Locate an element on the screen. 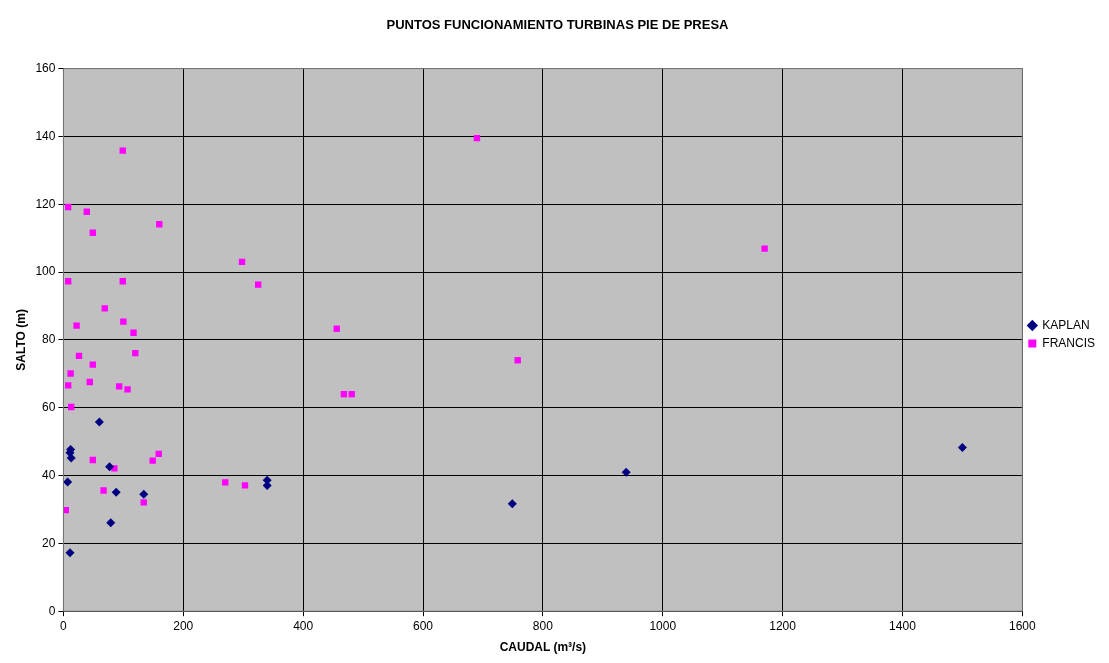 The height and width of the screenshot is (663, 1109). y-tick-label: 40 is located at coordinates (49, 474).